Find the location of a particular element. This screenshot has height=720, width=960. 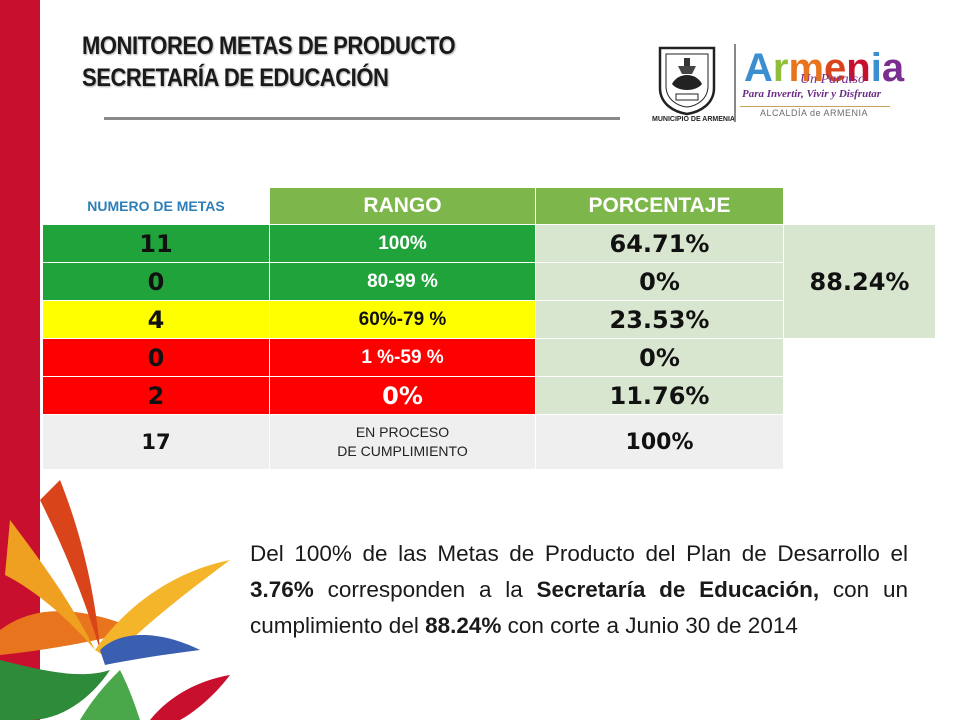

percent-value: 11.76% is located at coordinates (659, 395).